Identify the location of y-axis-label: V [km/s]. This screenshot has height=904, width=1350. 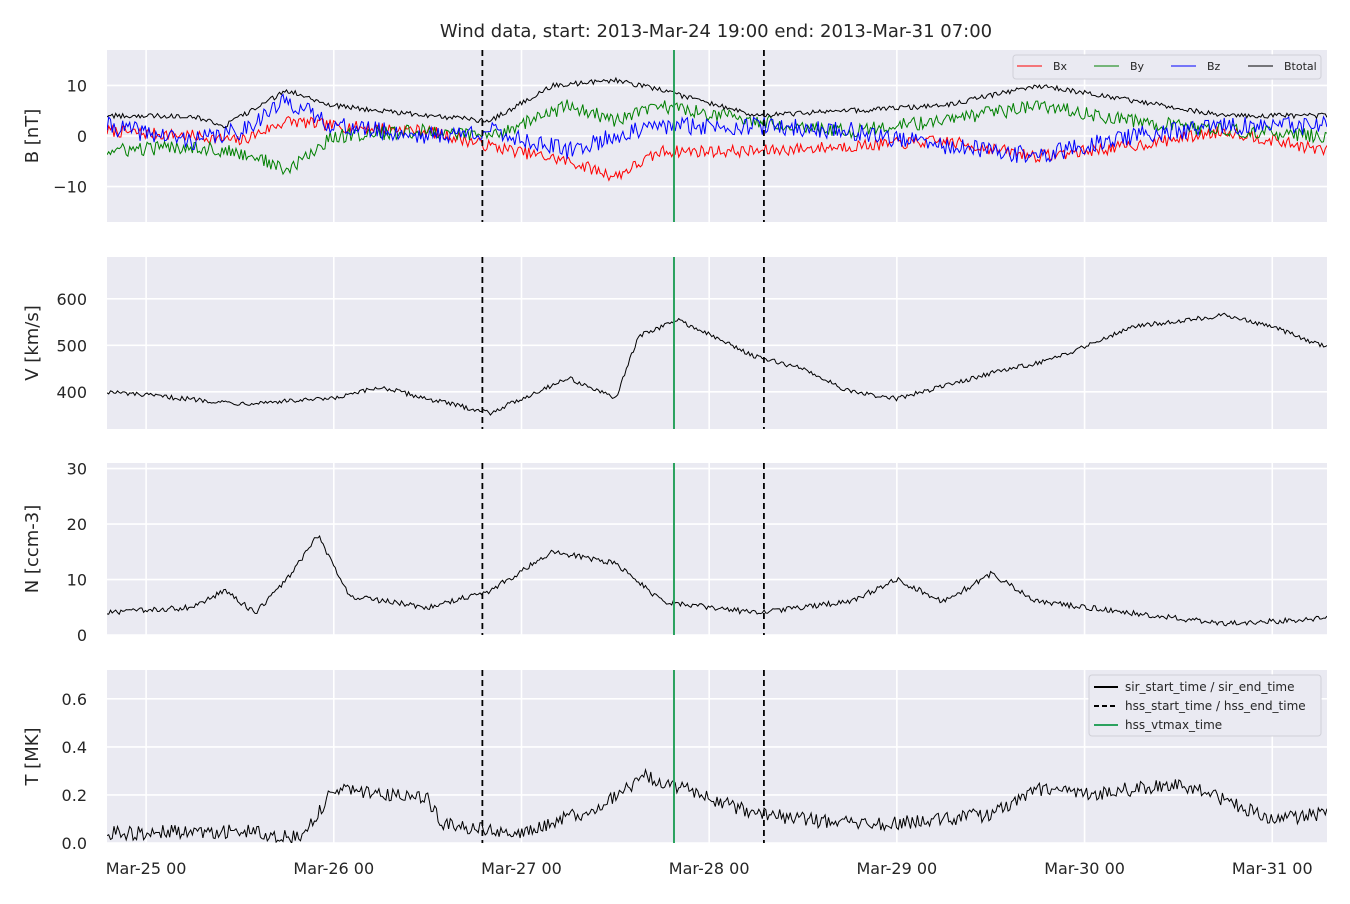
(32, 342).